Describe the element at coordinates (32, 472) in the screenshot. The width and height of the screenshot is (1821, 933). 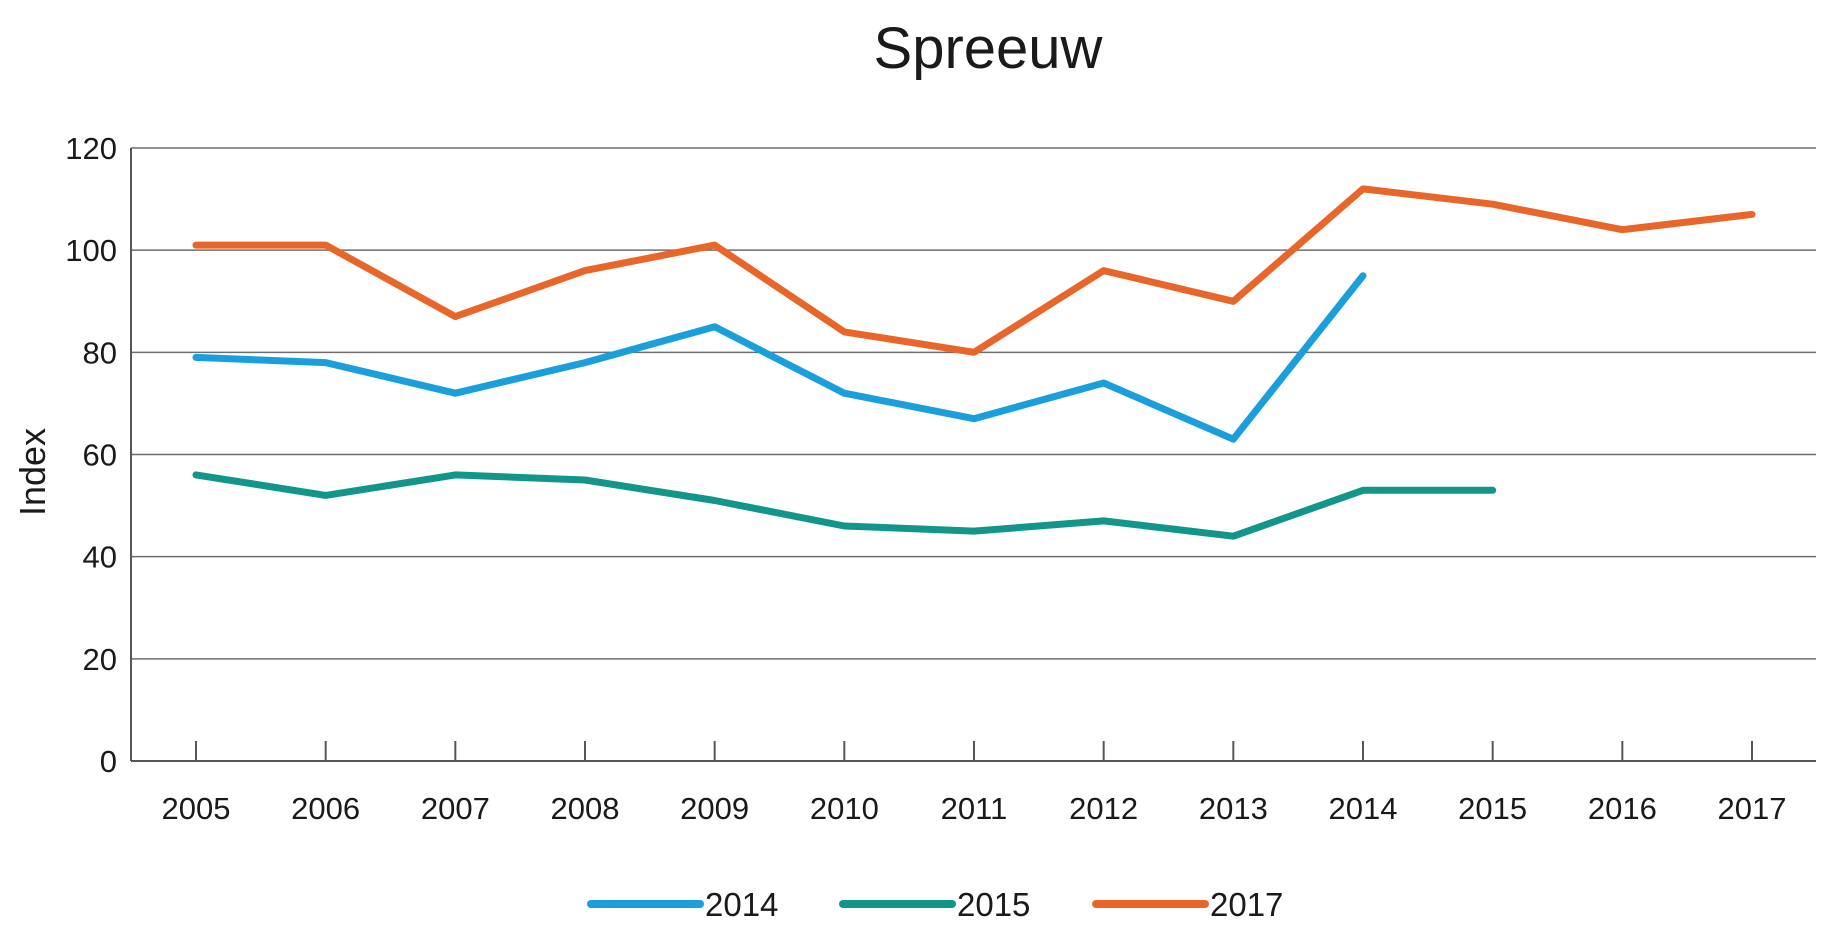
I see `y-axis-label: Index` at that location.